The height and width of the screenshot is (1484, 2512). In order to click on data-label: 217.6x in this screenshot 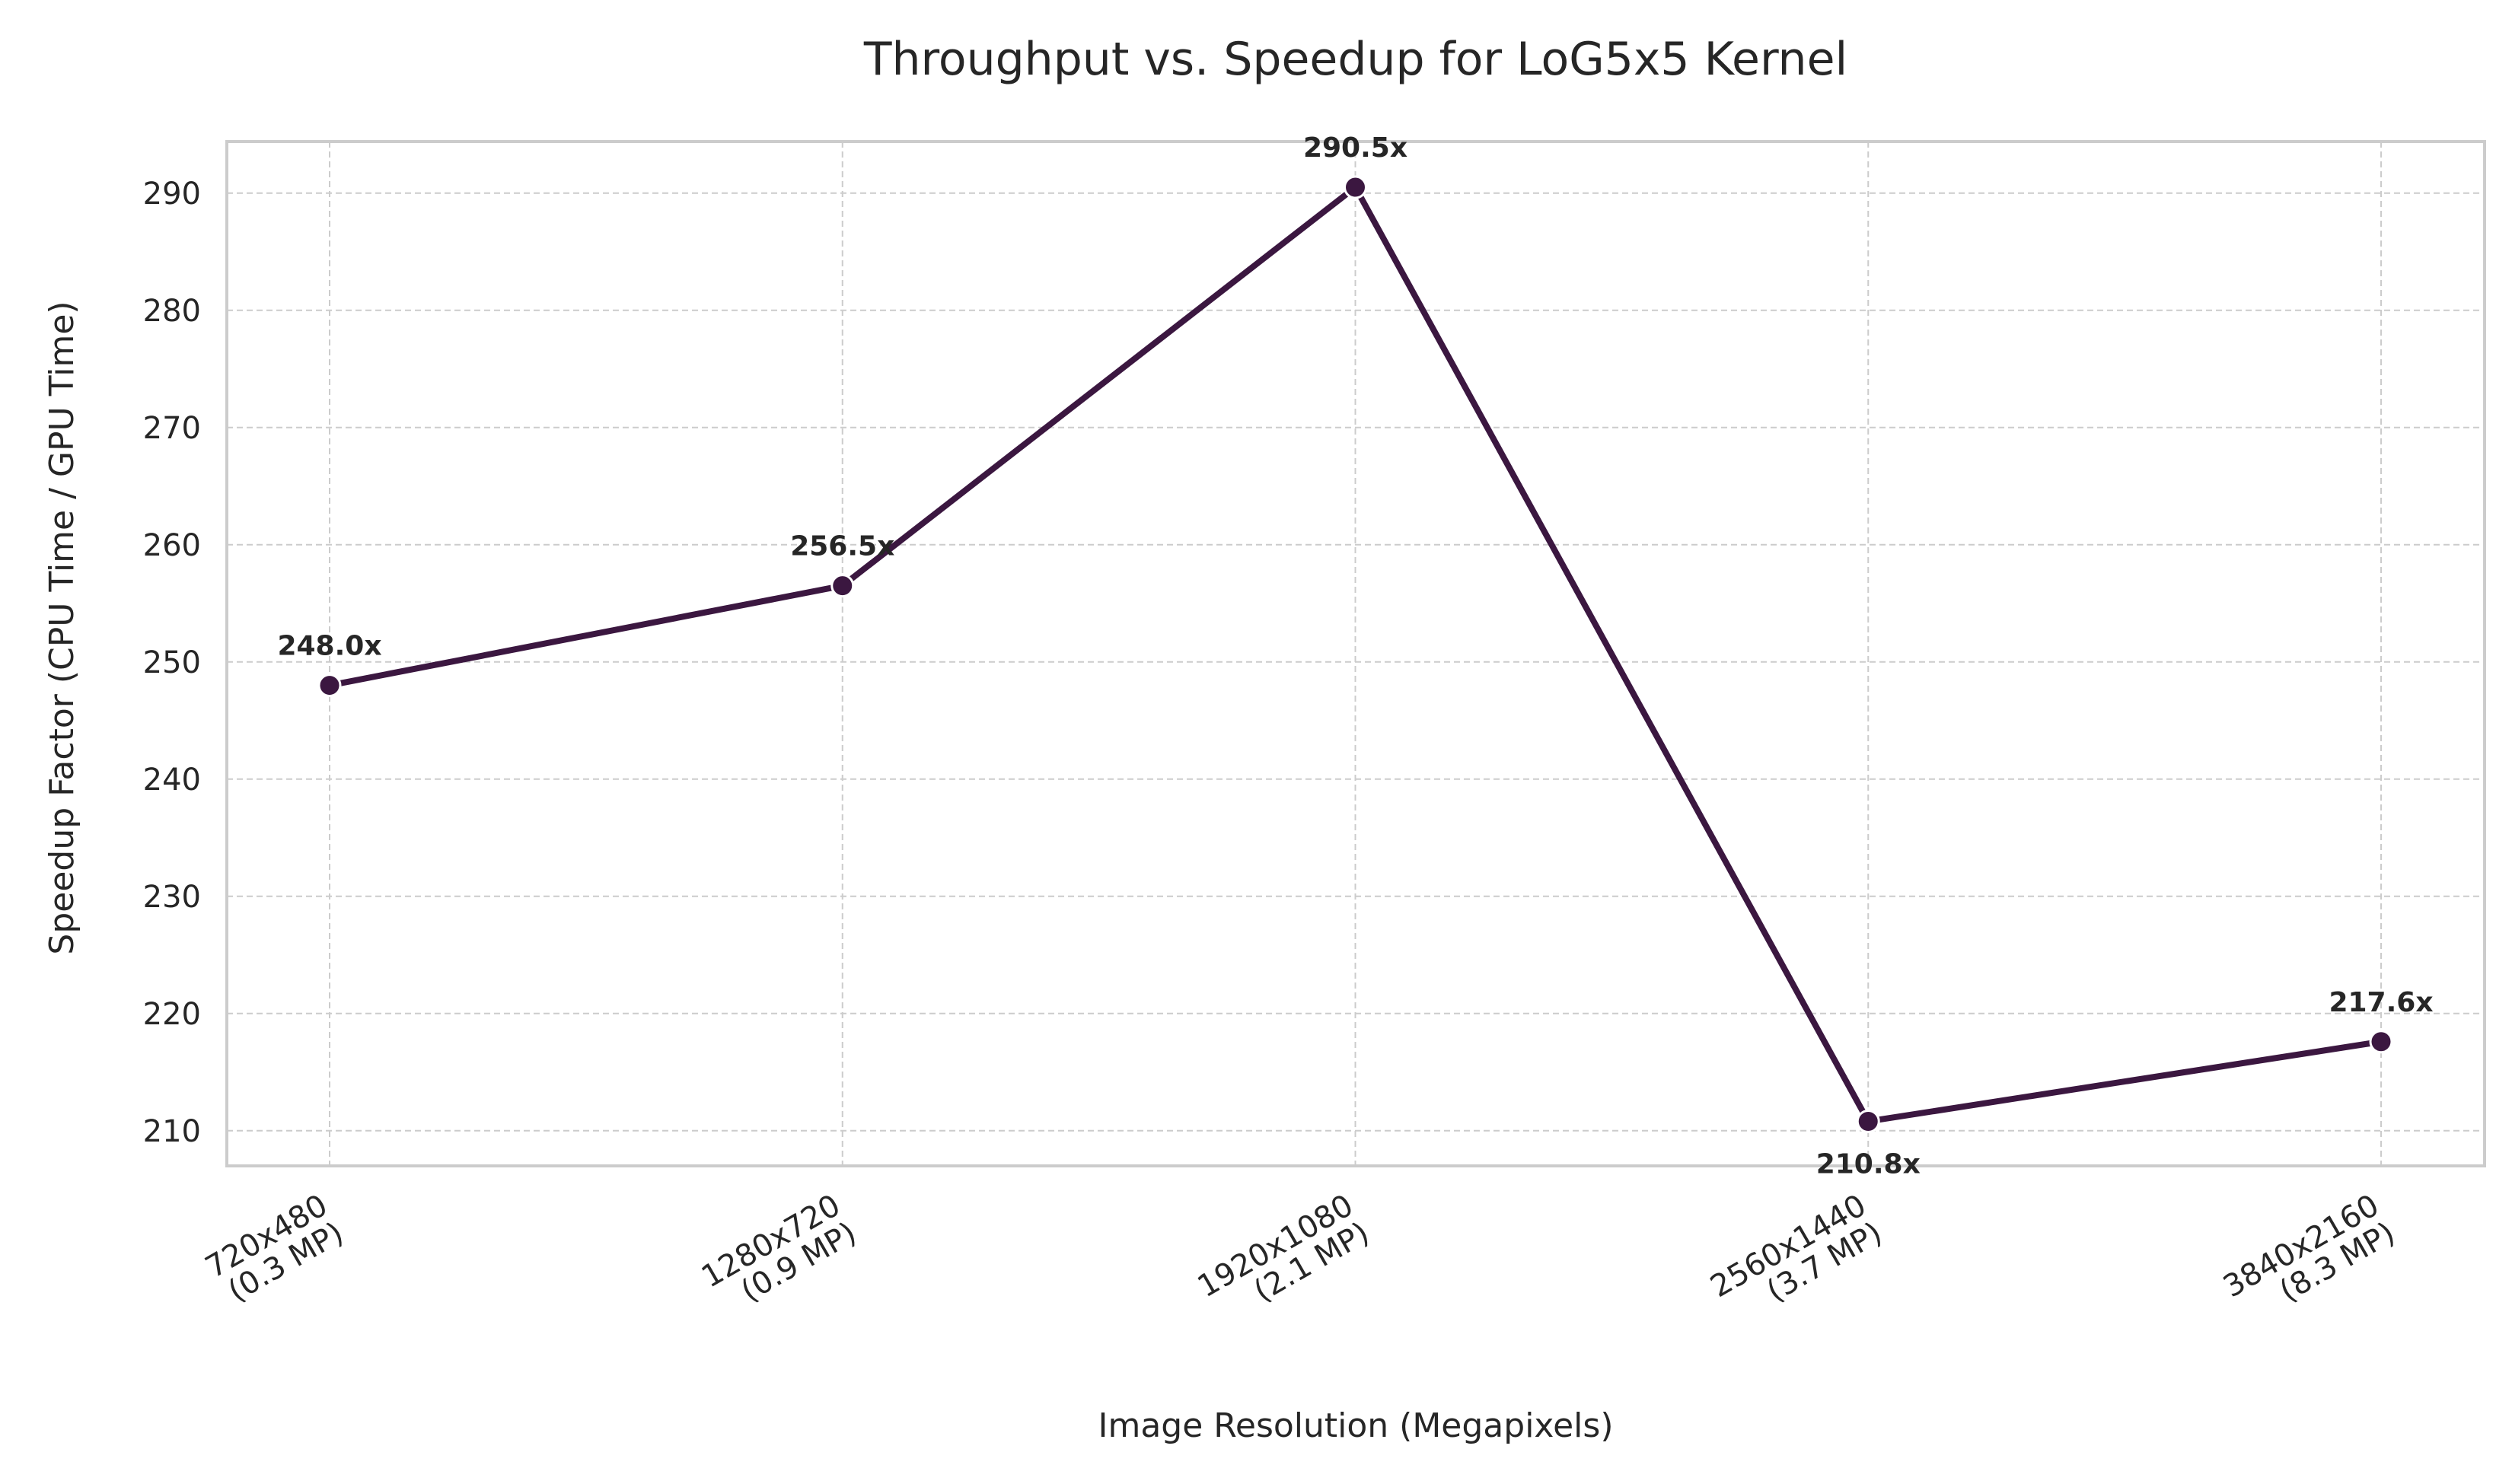, I will do `click(2381, 1003)`.